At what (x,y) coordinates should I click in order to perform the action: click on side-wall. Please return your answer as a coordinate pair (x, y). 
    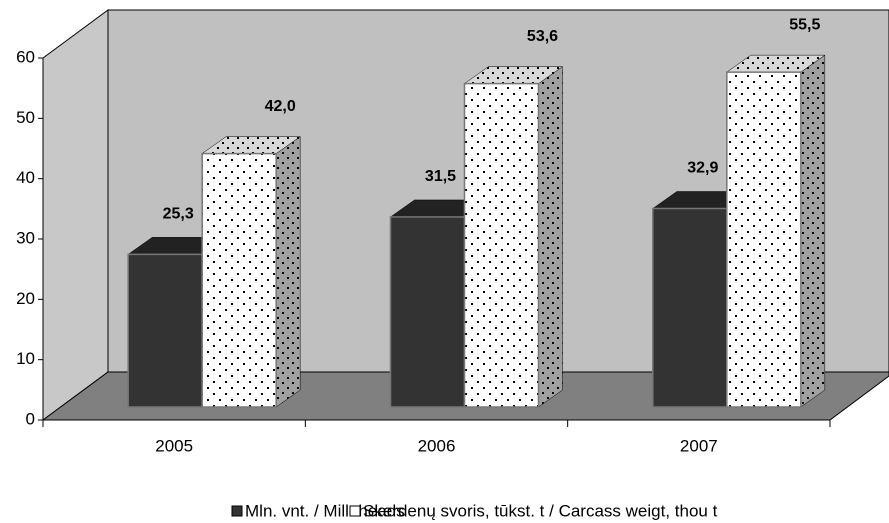
    Looking at the image, I should click on (75, 215).